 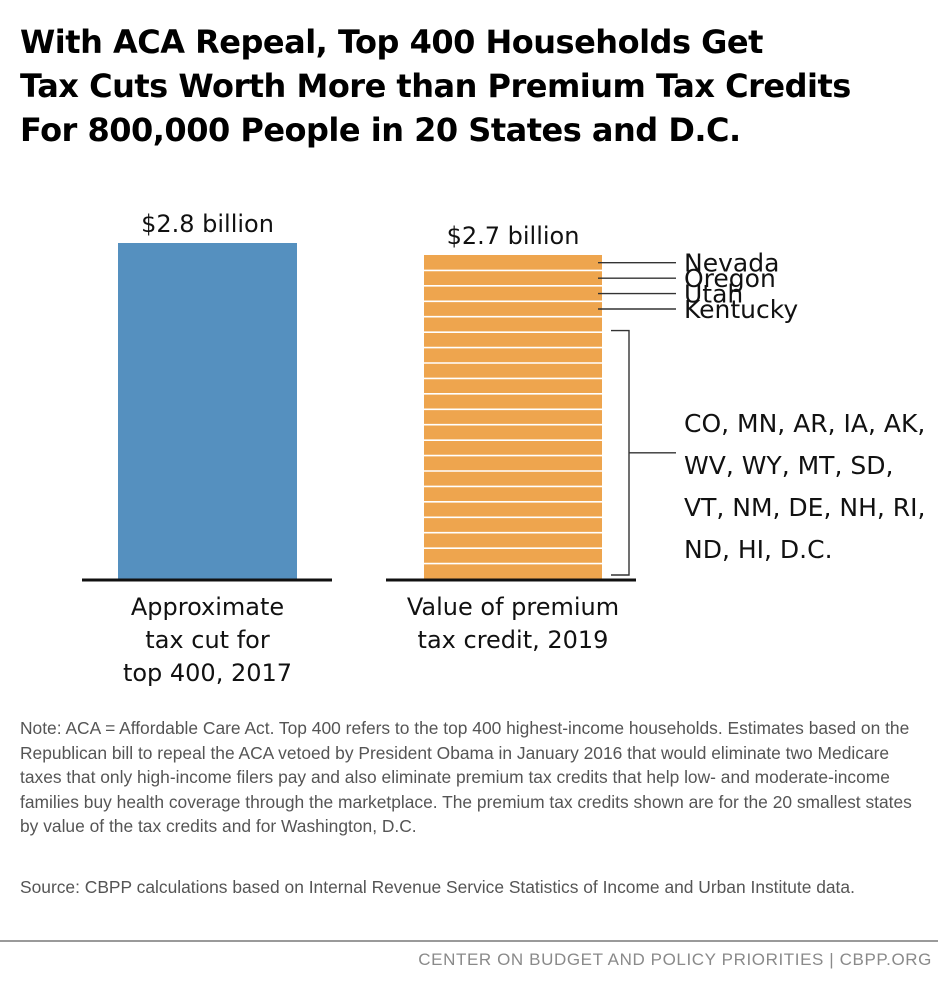 What do you see at coordinates (788, 465) in the screenshot?
I see `group-label-line: WV, WY, MT, SD,` at bounding box center [788, 465].